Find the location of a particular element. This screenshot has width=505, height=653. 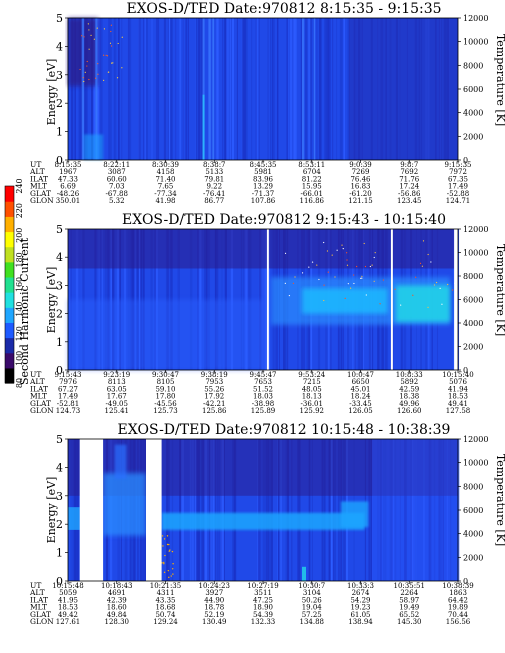

ephemeris-value: -45.56 is located at coordinates (165, 404).